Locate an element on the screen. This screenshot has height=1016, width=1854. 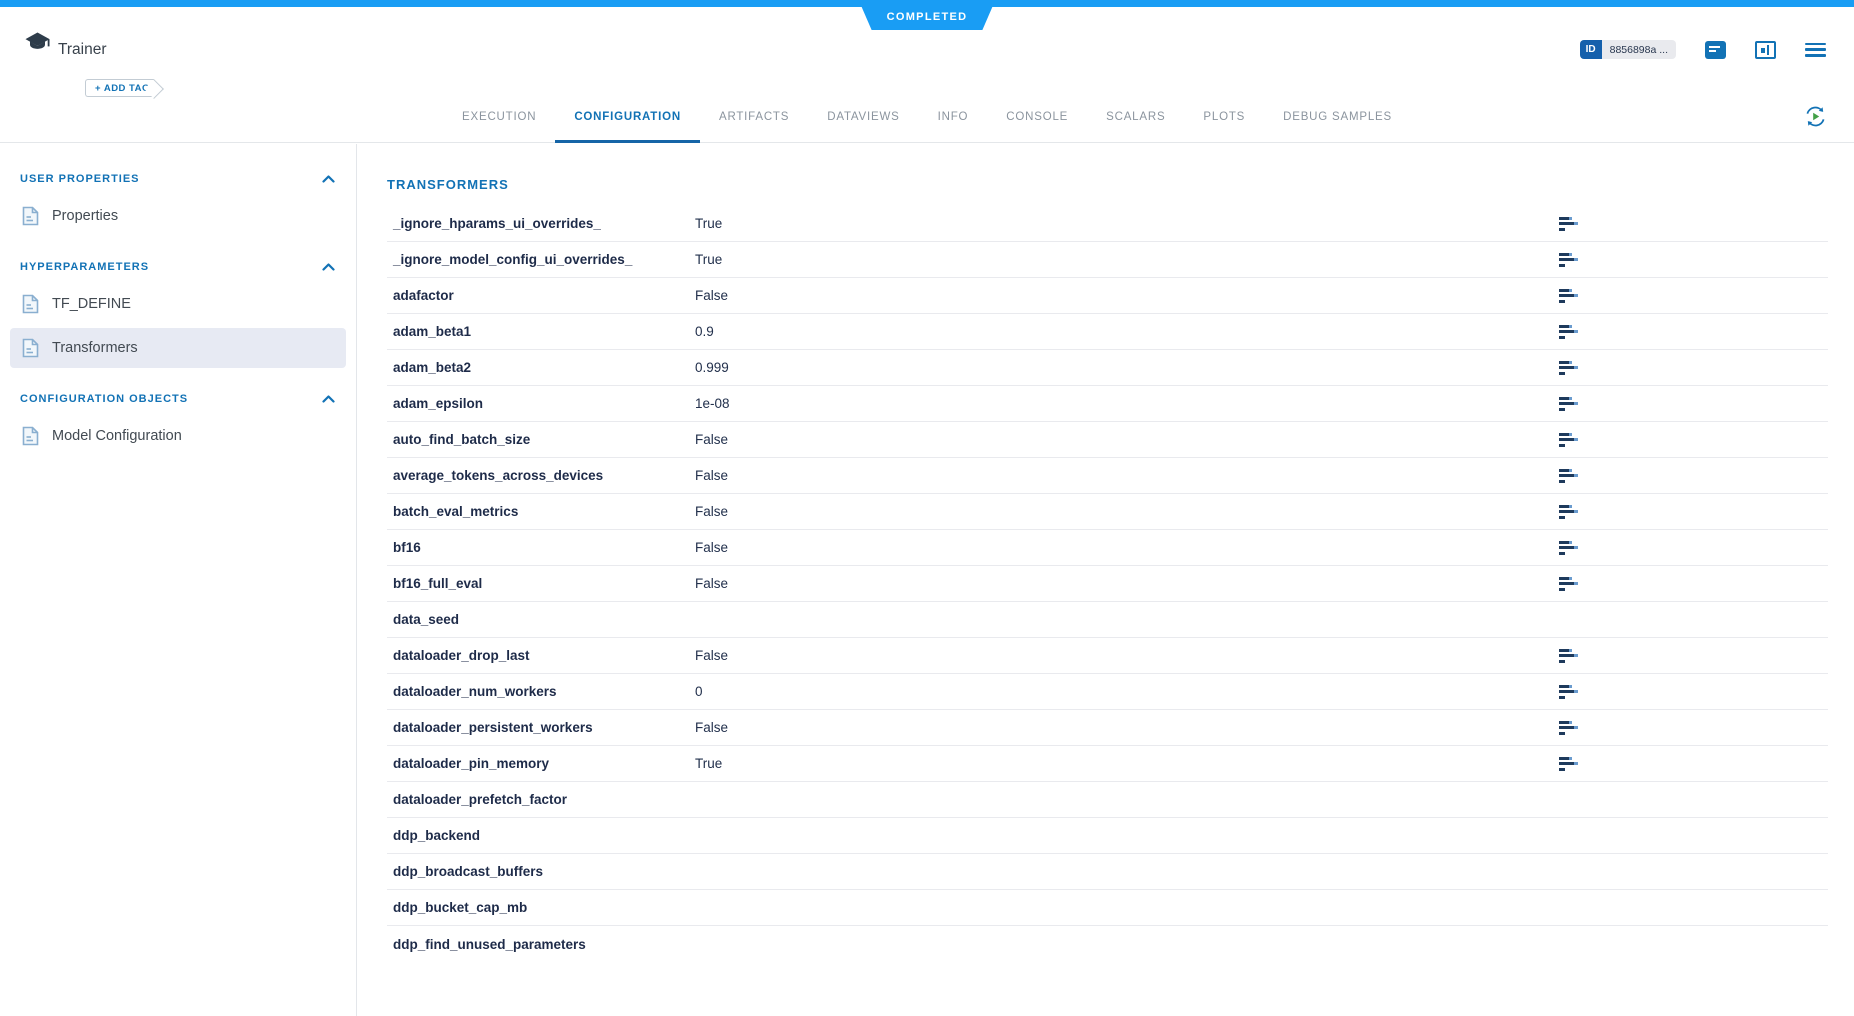
section-user-properties: USER PROPERTIES Properties is located at coordinates (178, 202).